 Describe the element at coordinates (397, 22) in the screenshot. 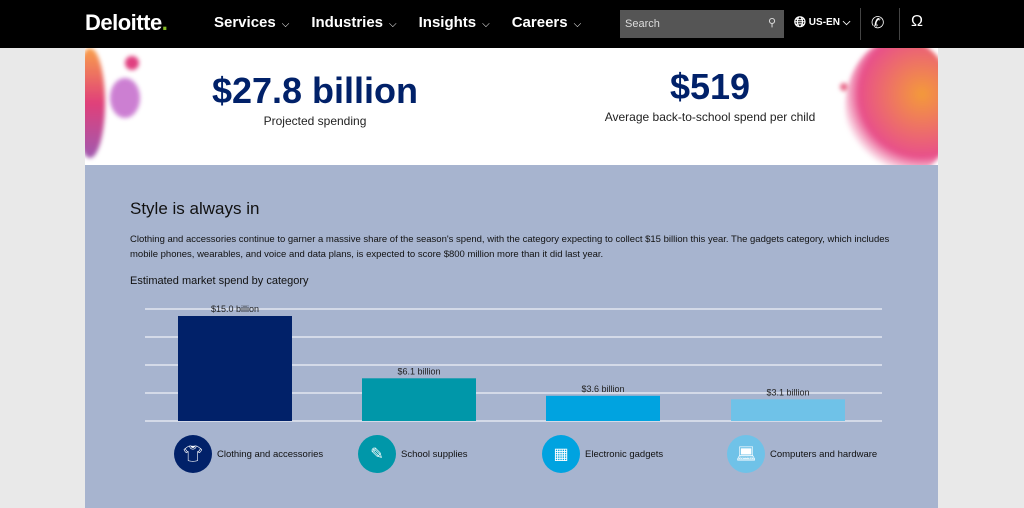

I see `main-menu: Services ⌵ Industries ⌵ Insights ⌵ Careers ⌵` at that location.